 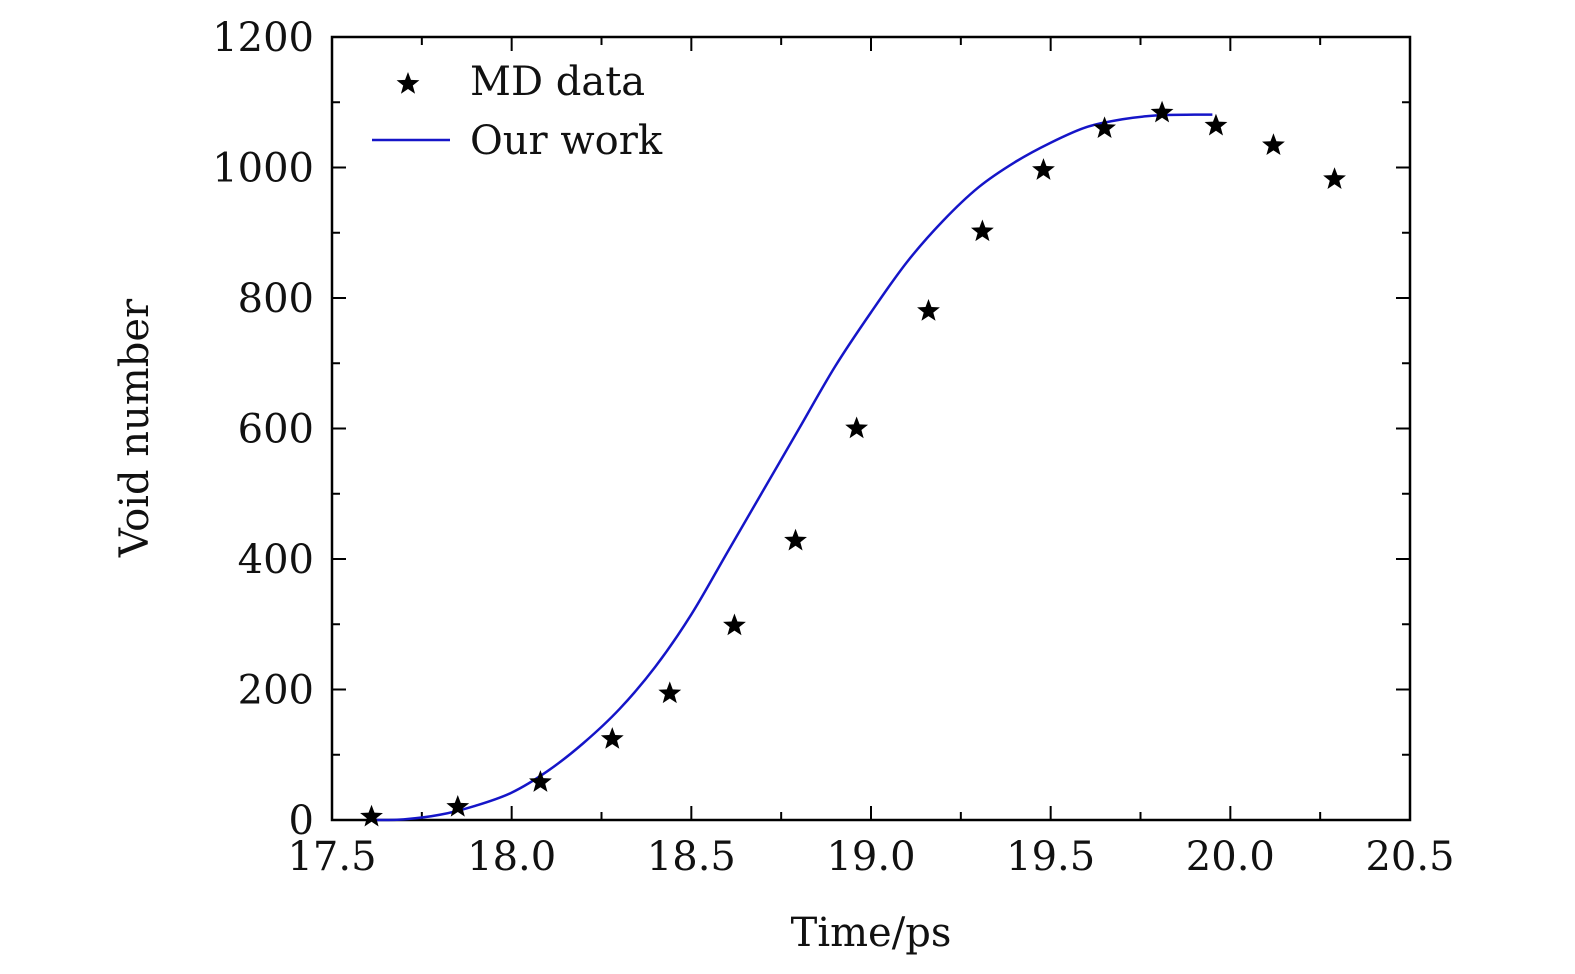 What do you see at coordinates (691, 857) in the screenshot?
I see `x-tick-label: 18.5` at bounding box center [691, 857].